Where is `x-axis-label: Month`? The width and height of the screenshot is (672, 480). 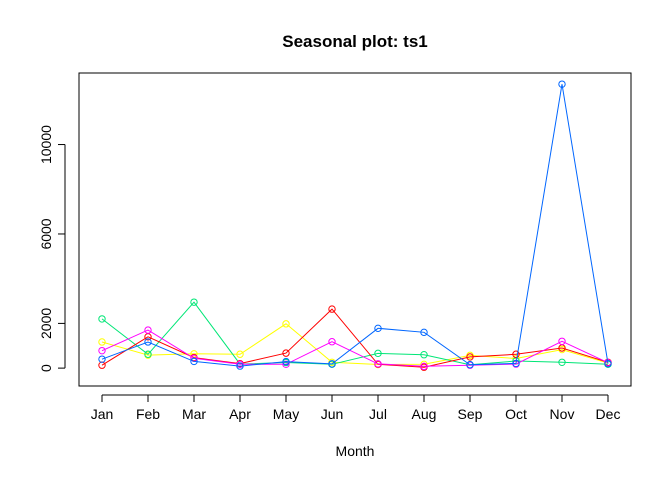 x-axis-label: Month is located at coordinates (355, 451).